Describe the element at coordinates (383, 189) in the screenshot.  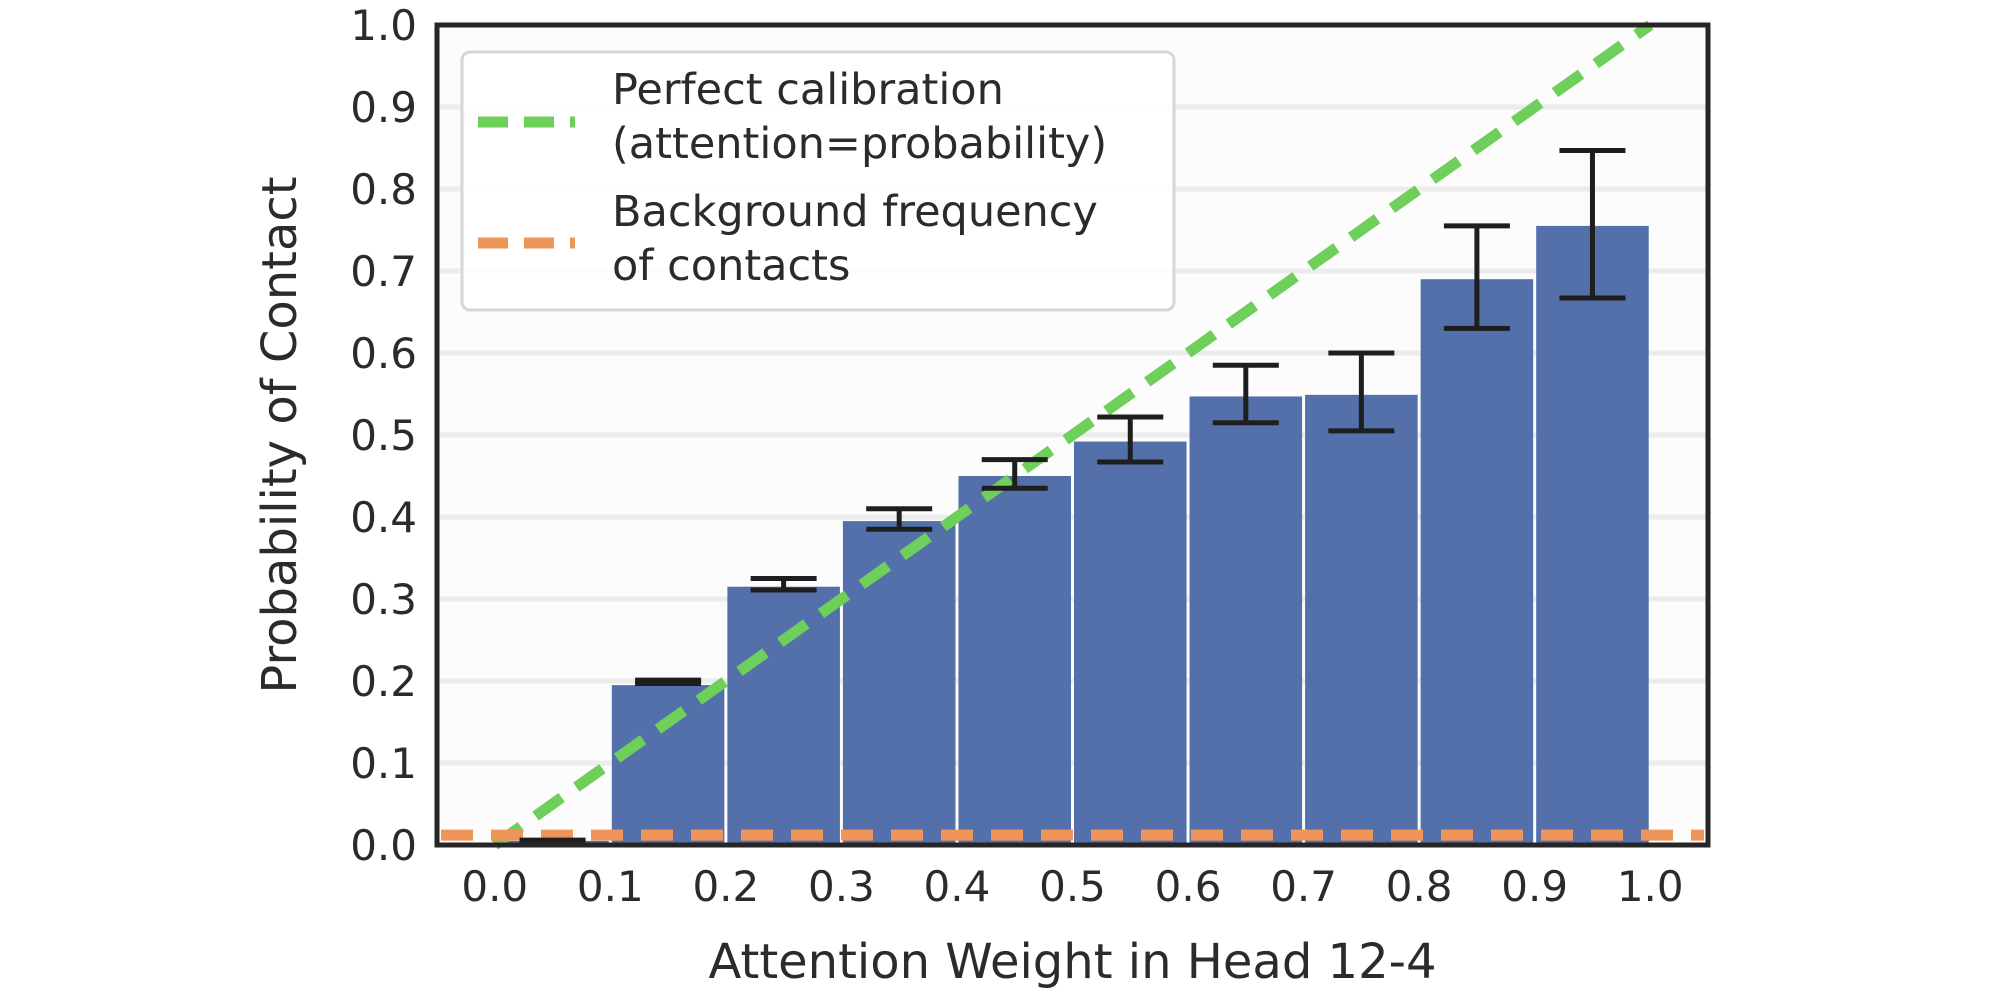
I see `y-tick-label-8: 0.8` at that location.